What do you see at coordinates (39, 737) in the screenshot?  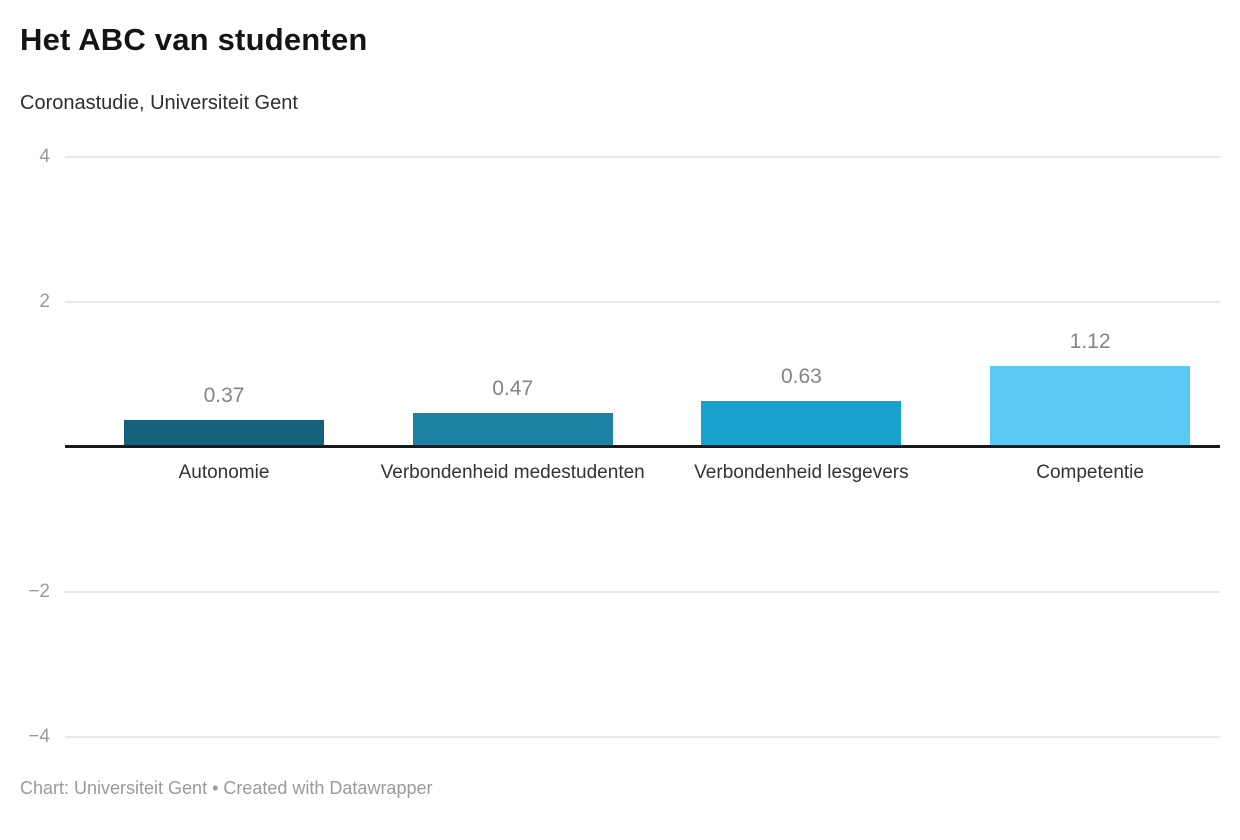 I see `y-axis-tick-label: −4` at bounding box center [39, 737].